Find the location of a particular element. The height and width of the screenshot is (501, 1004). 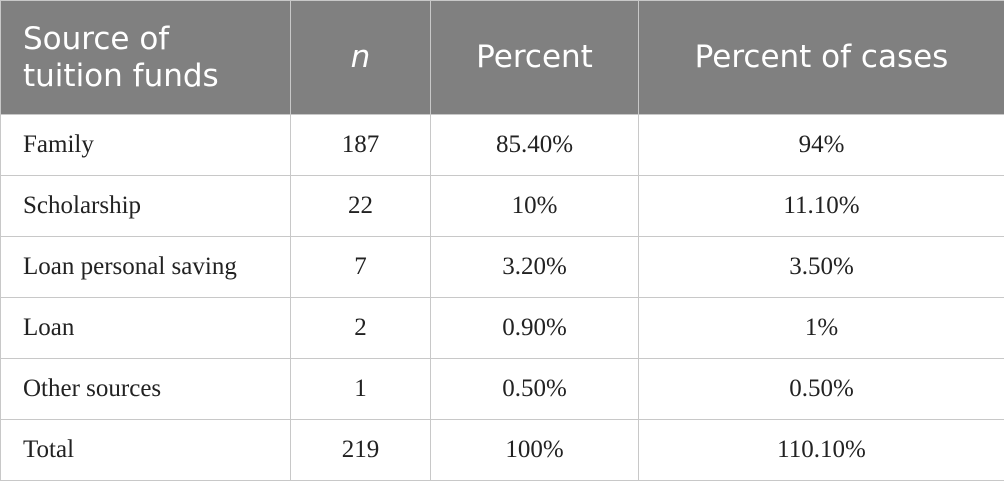

table-cell: Loan is located at coordinates (145, 328).